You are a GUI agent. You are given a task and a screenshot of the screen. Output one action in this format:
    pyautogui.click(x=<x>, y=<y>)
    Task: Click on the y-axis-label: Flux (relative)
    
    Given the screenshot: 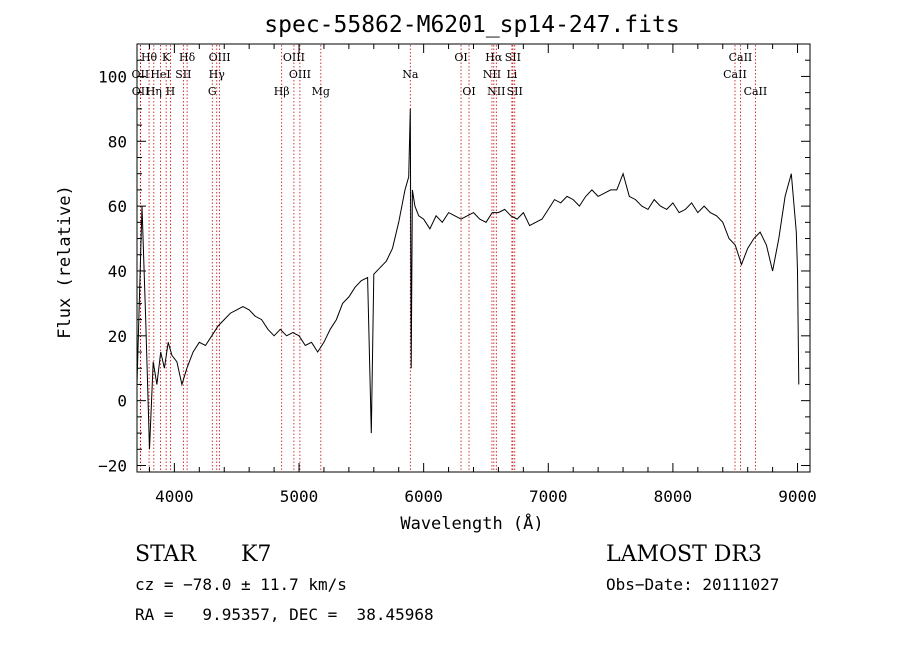 What is the action you would take?
    pyautogui.click(x=65, y=262)
    